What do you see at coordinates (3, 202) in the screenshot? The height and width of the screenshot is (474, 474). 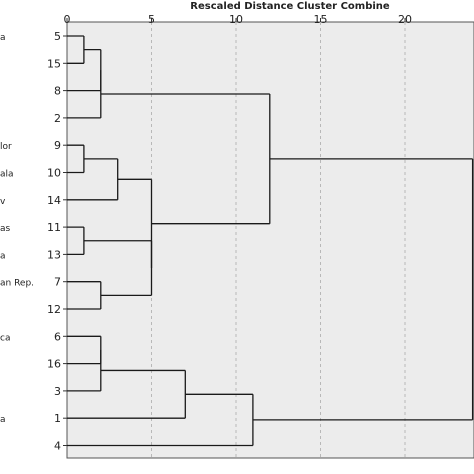 I see `country-label: v` at bounding box center [3, 202].